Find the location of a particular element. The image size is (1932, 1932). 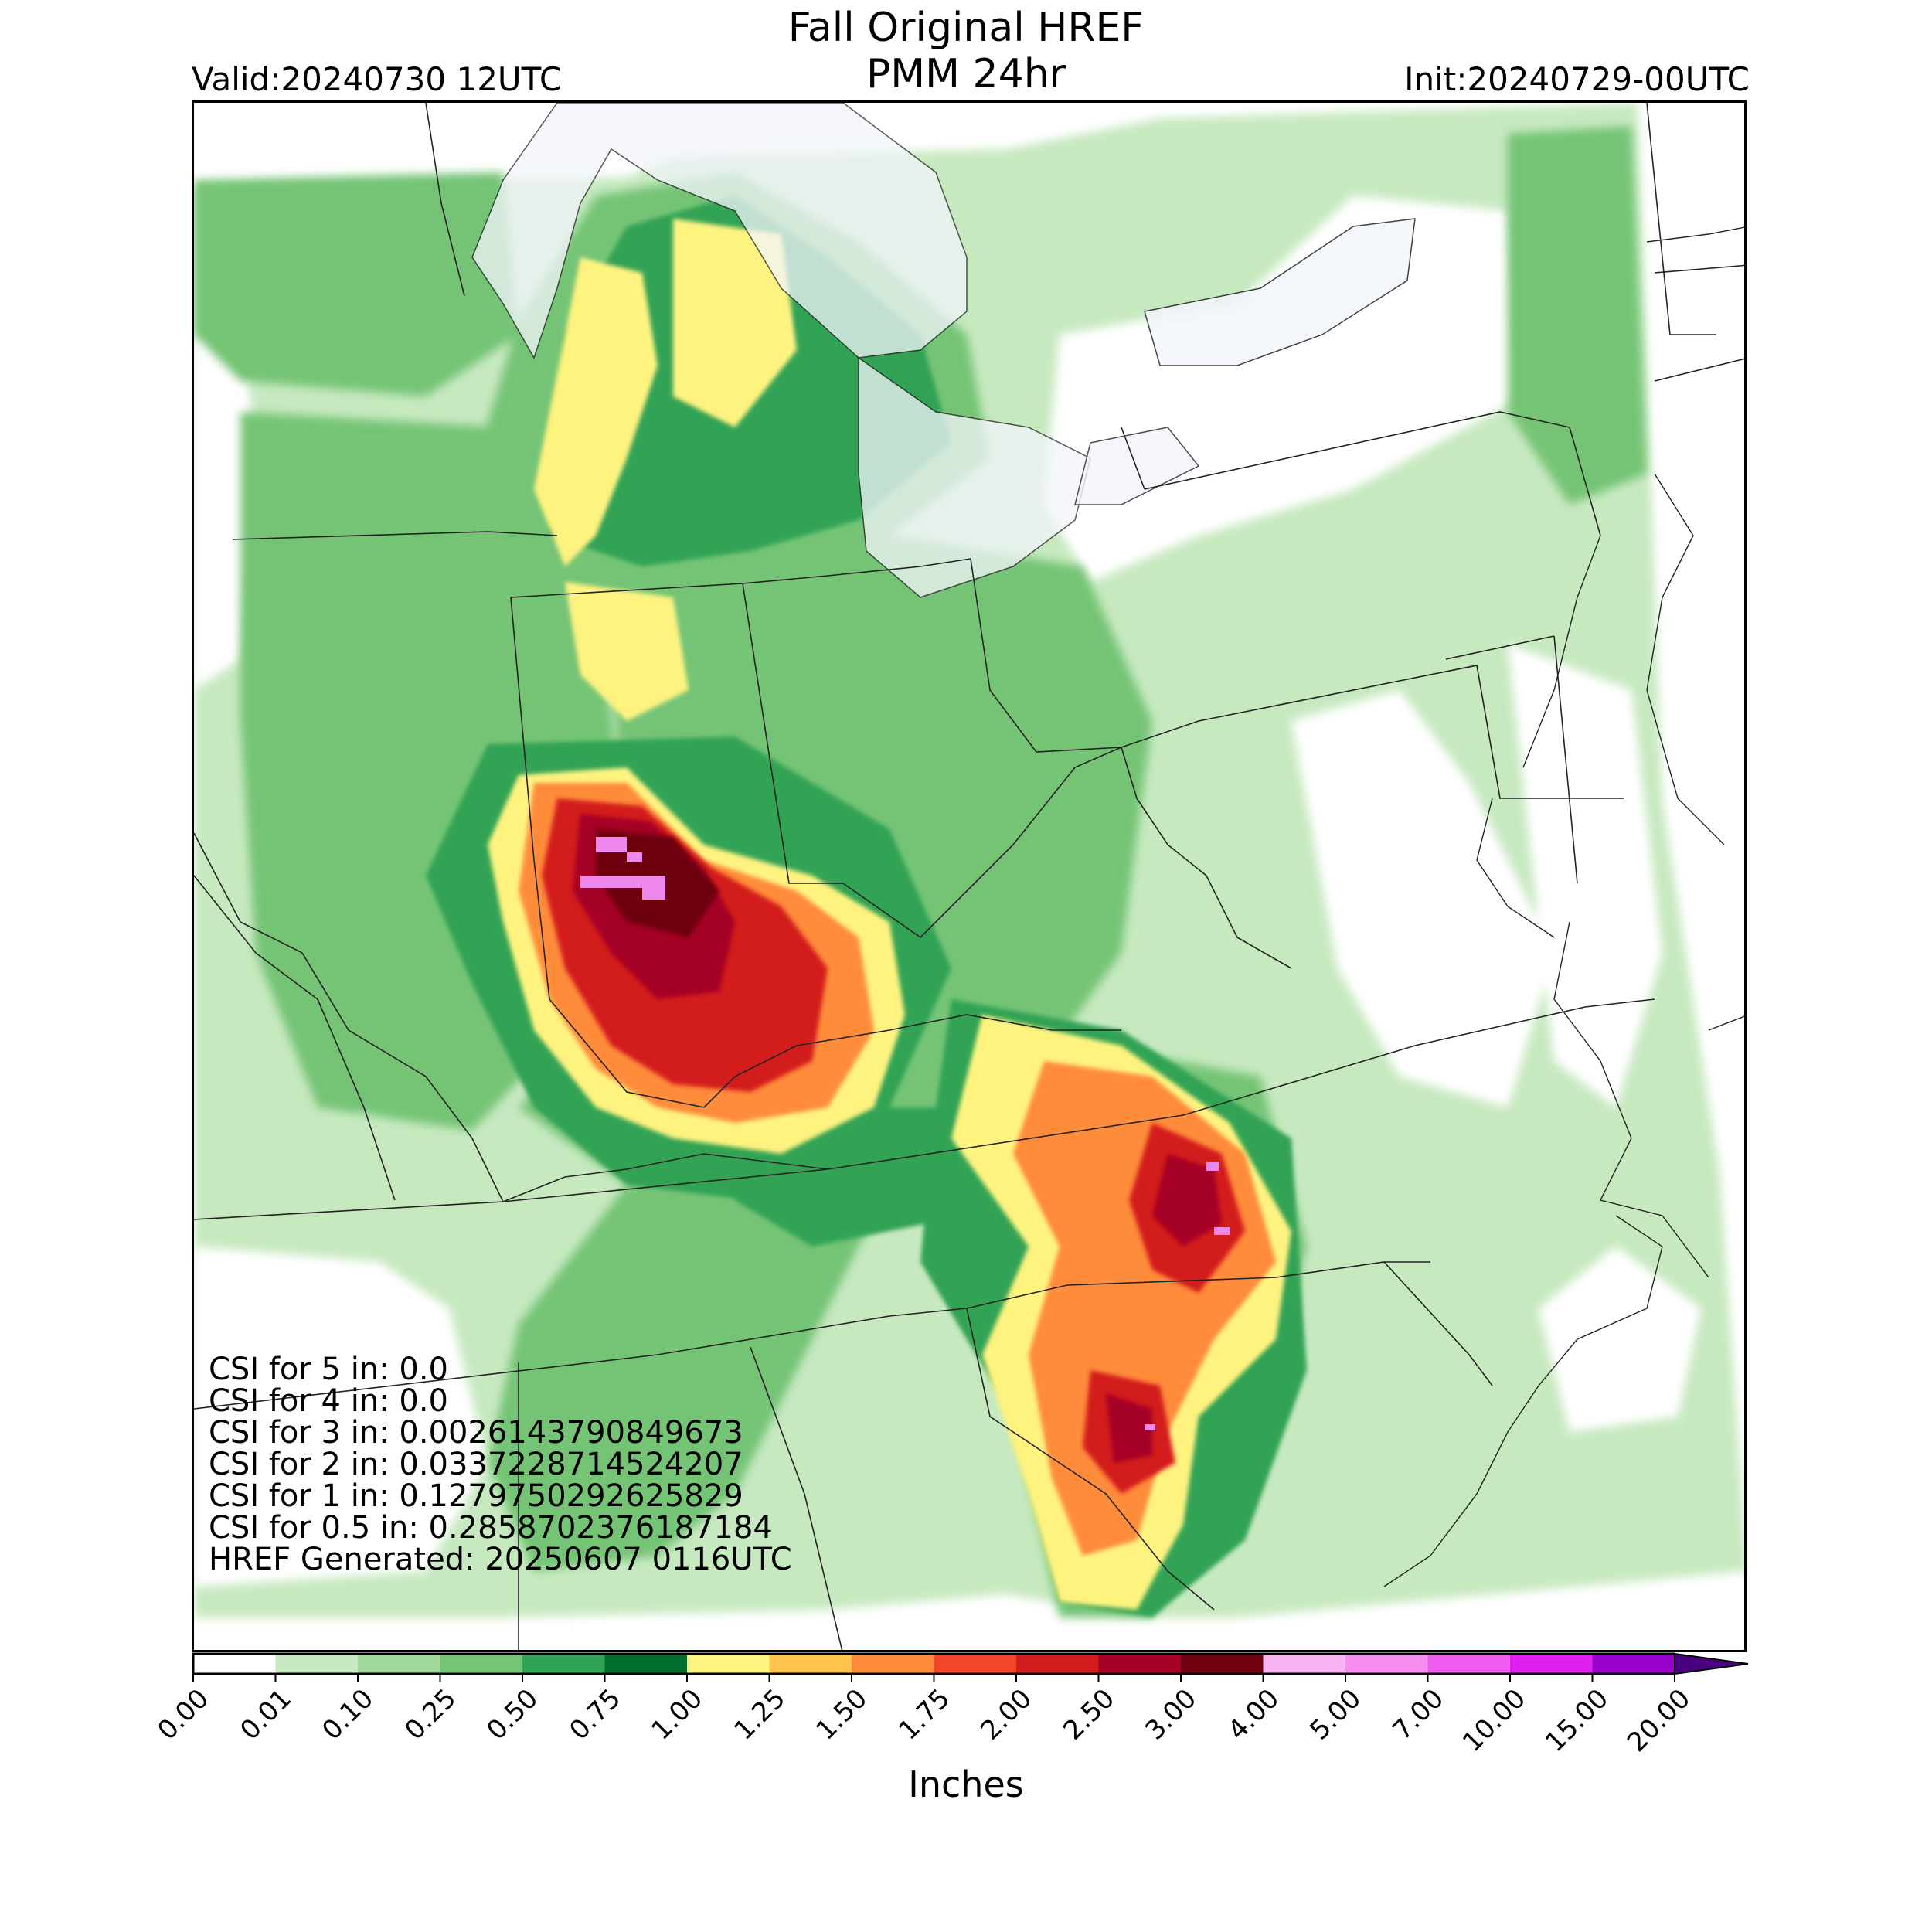

great-lakes is located at coordinates (943, 351).